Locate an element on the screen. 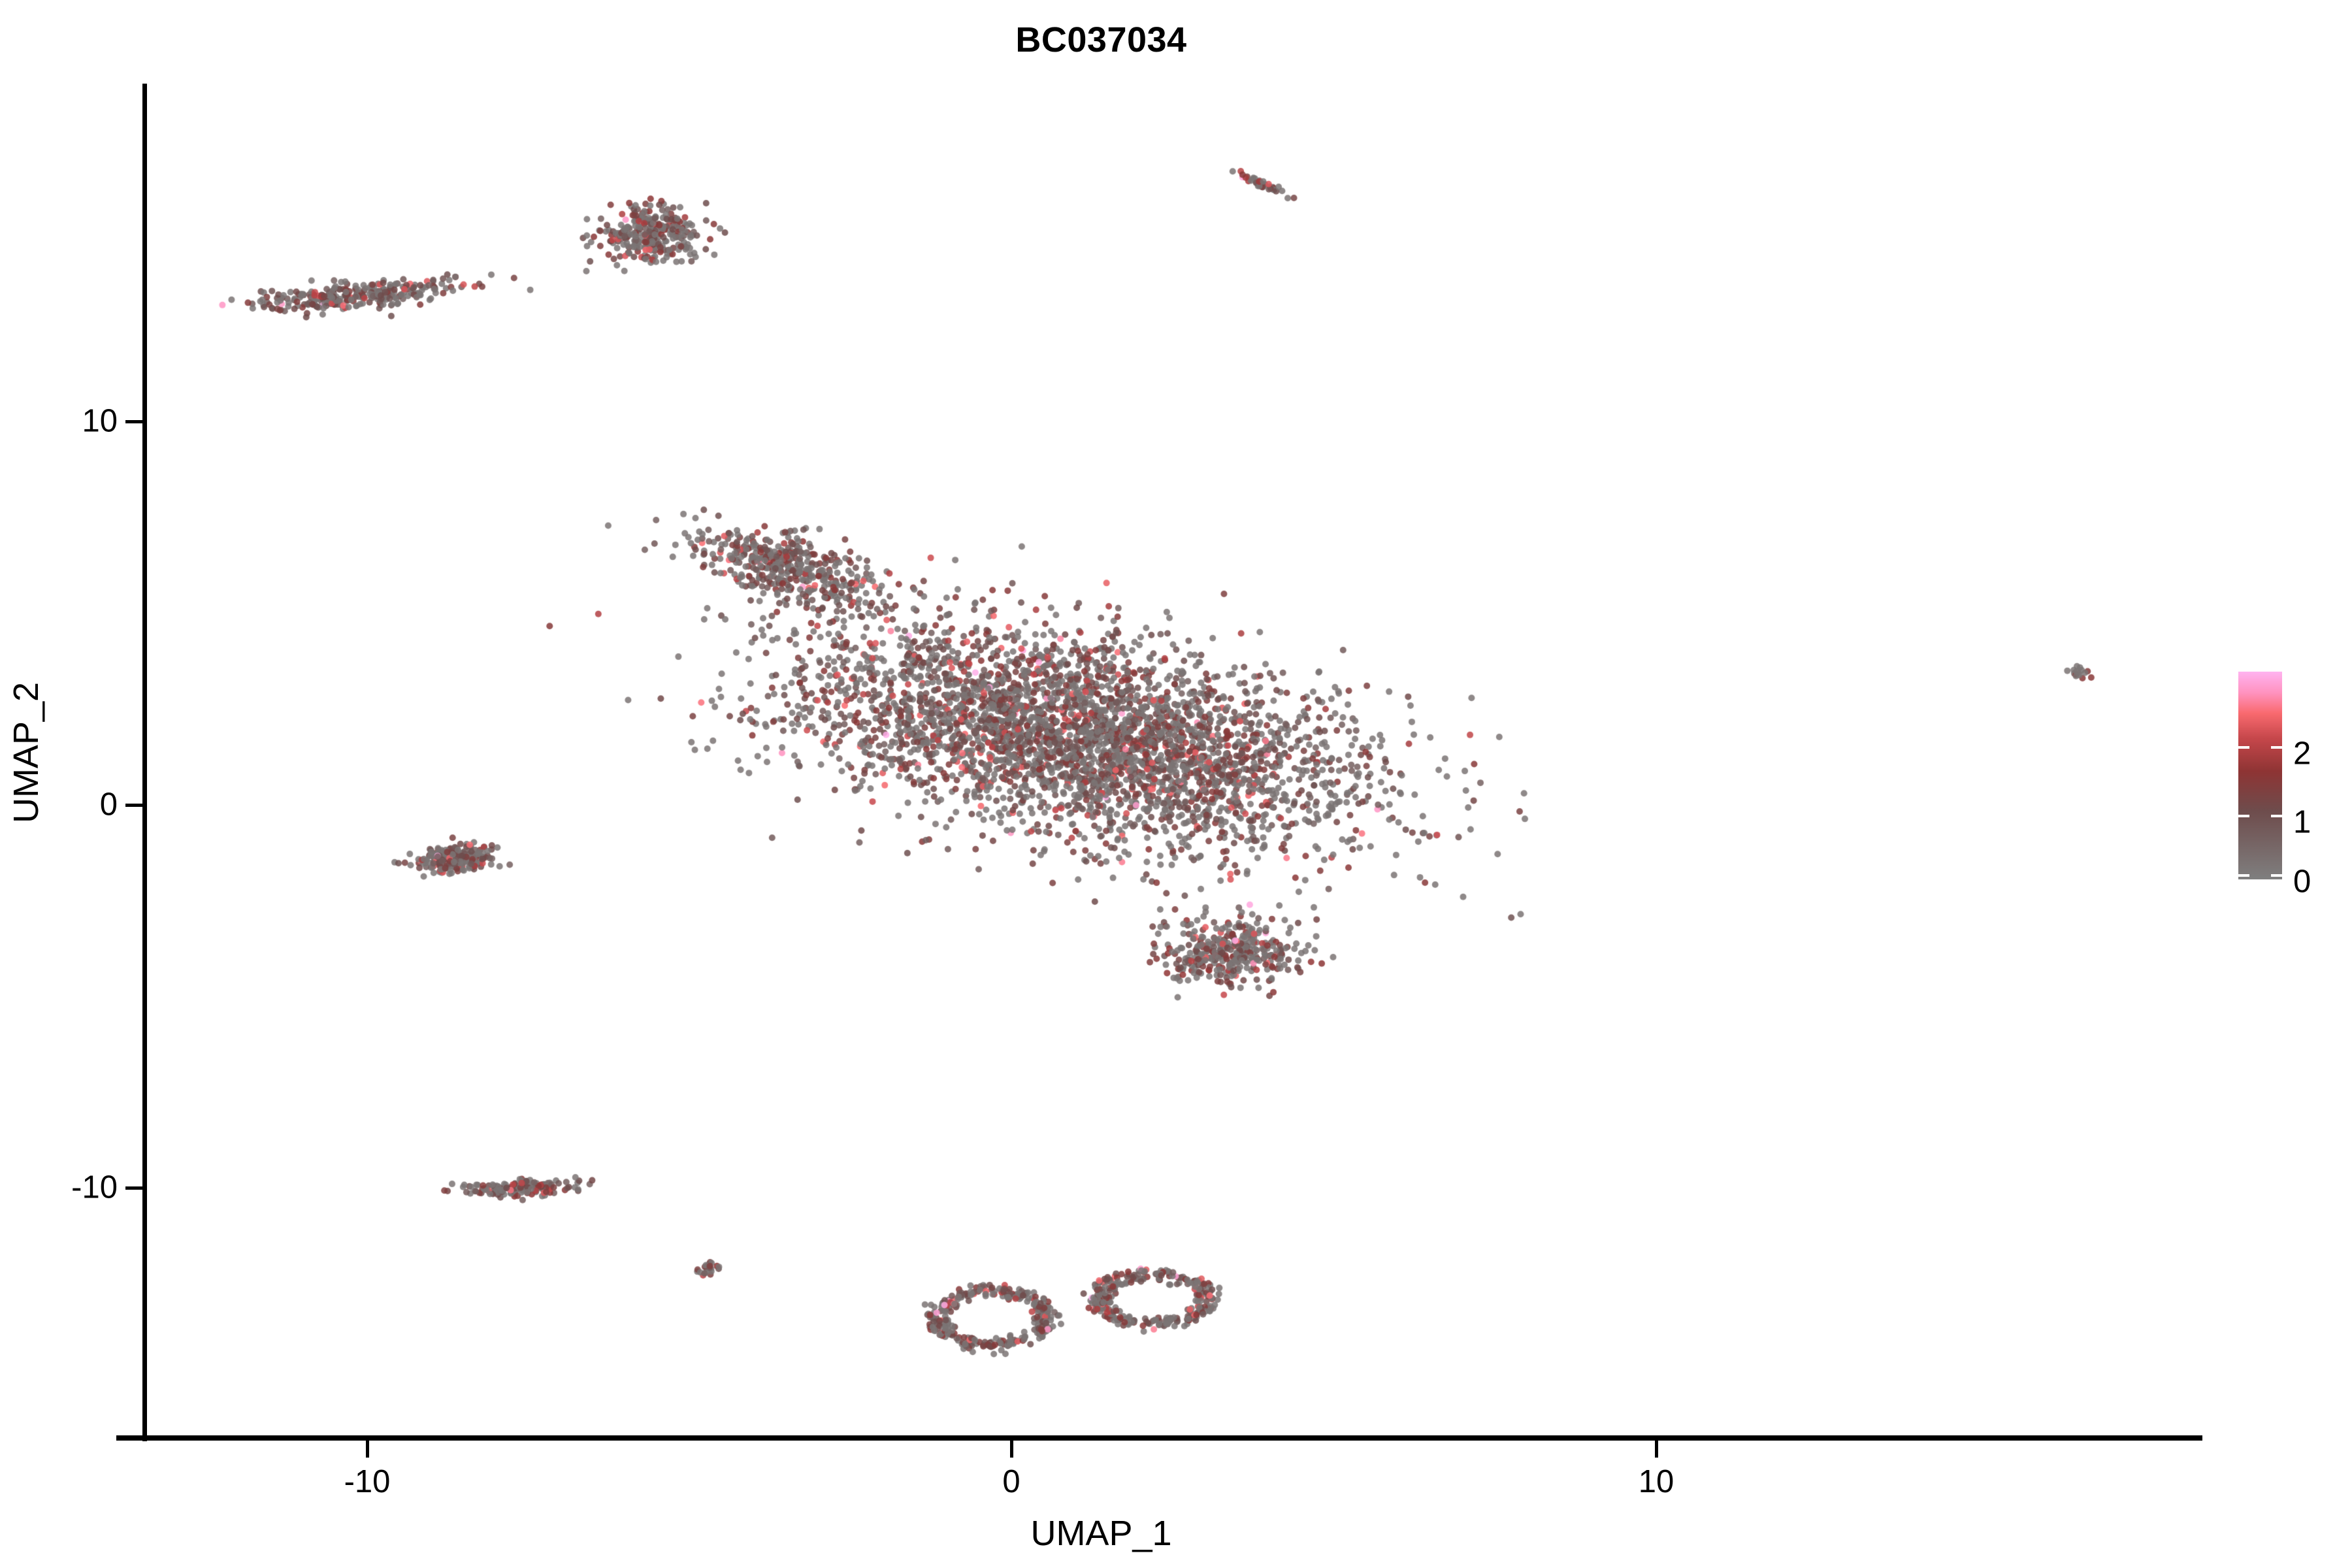 Image resolution: width=2352 pixels, height=1568 pixels. x-tick-label: 0 is located at coordinates (1011, 1481).